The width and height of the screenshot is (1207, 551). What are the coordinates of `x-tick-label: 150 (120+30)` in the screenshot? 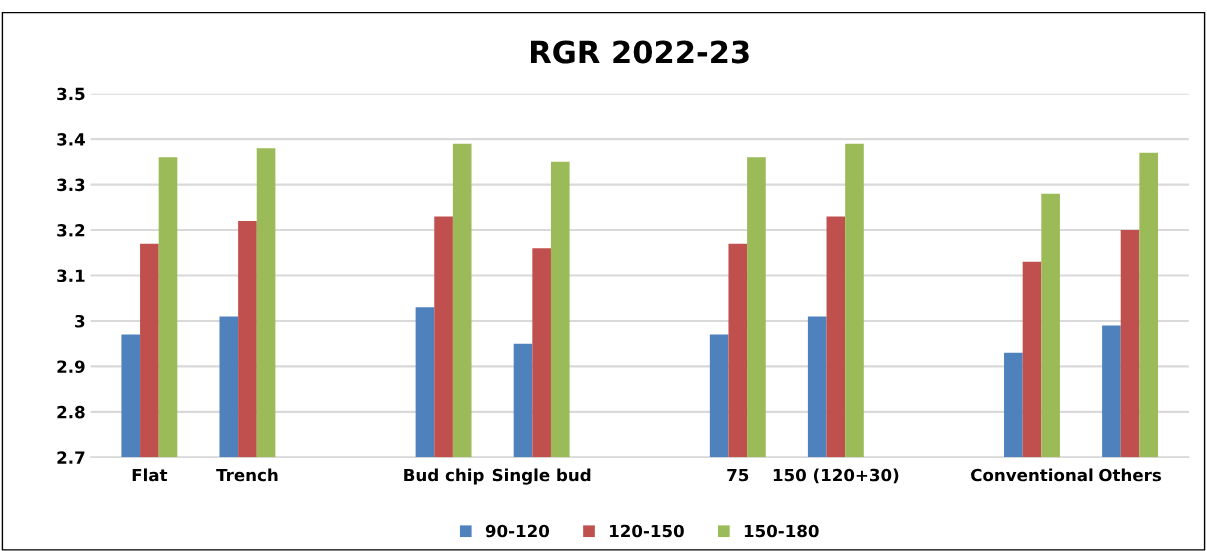 It's located at (836, 476).